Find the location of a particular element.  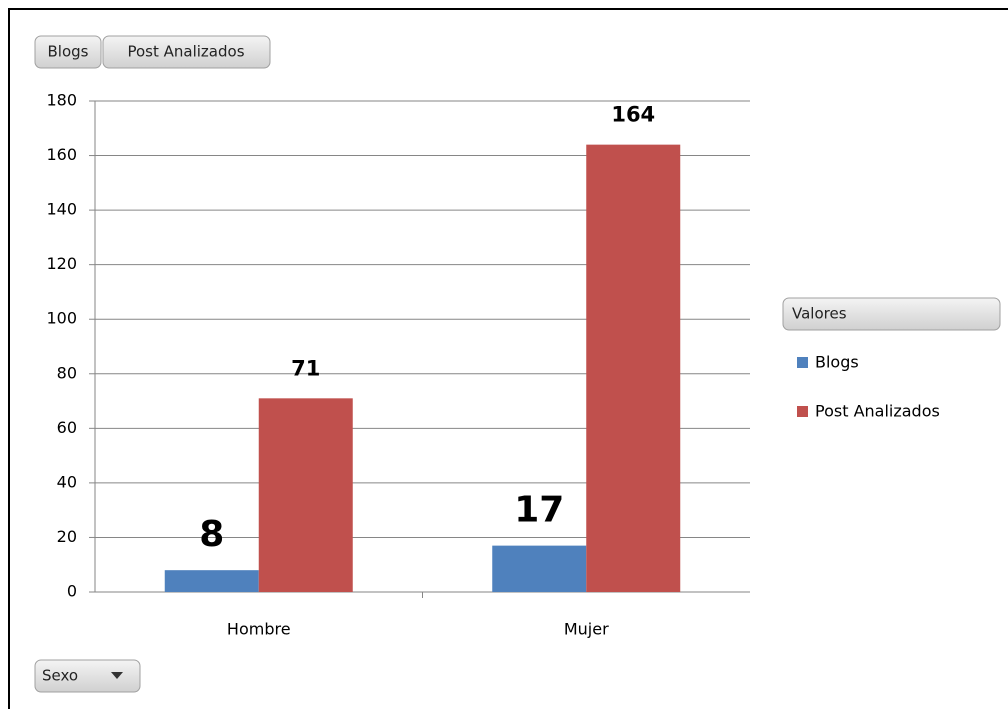

field-button: Post Analizados is located at coordinates (186, 52).